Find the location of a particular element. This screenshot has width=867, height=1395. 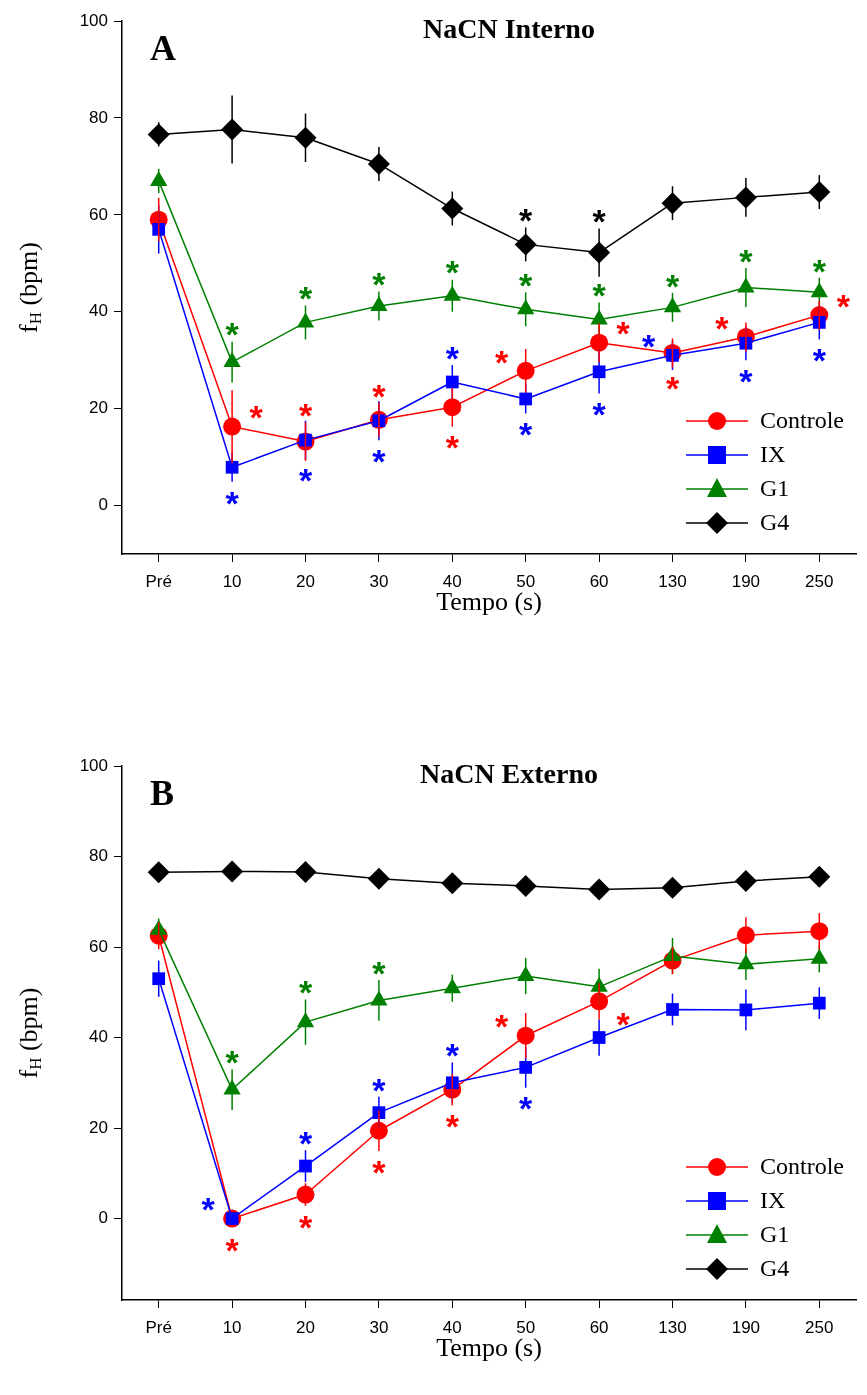

chart-title: NaCN Interno is located at coordinates (509, 29).